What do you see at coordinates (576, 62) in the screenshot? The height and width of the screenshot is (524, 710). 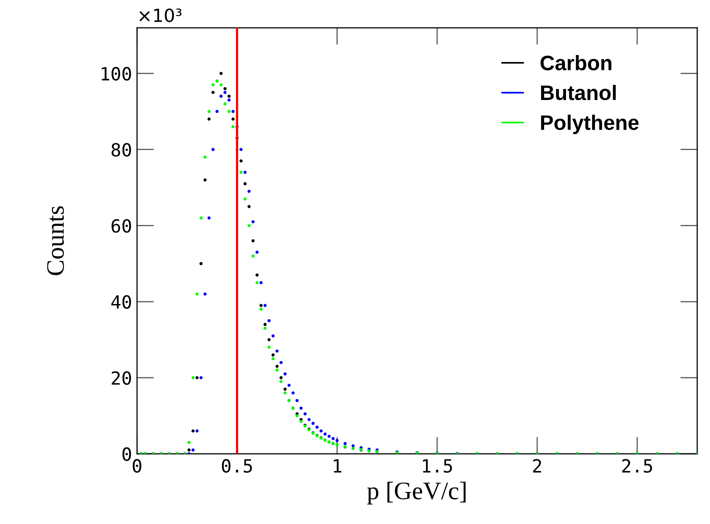 I see `legend-label: Carbon` at bounding box center [576, 62].